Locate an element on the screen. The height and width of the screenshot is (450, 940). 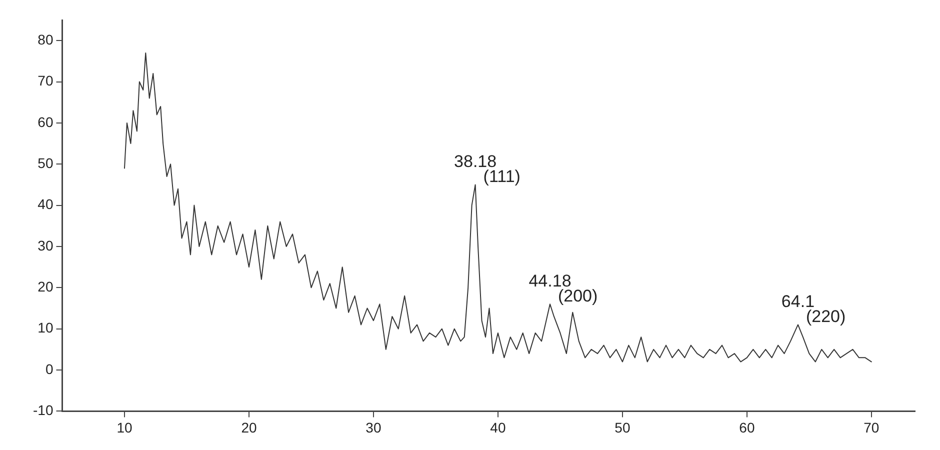
y-tick-label: 50 is located at coordinates (46, 162).